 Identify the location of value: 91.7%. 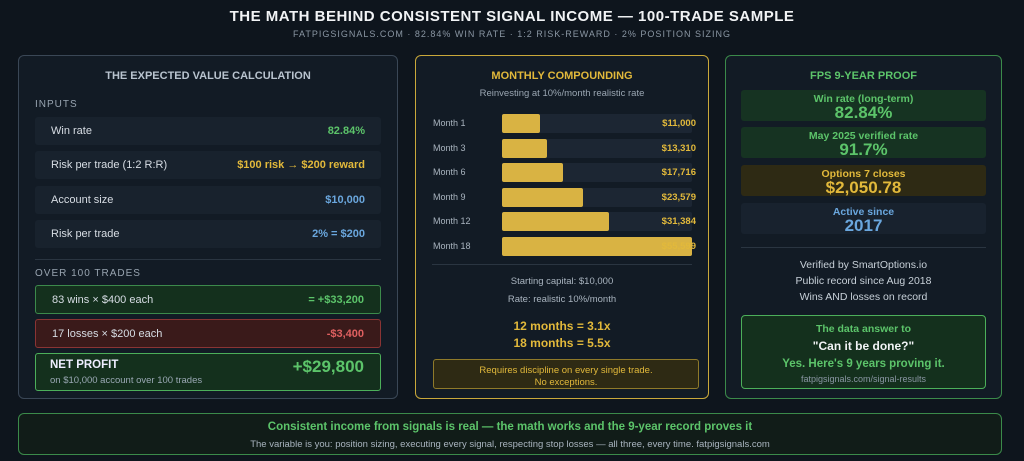
(863, 149).